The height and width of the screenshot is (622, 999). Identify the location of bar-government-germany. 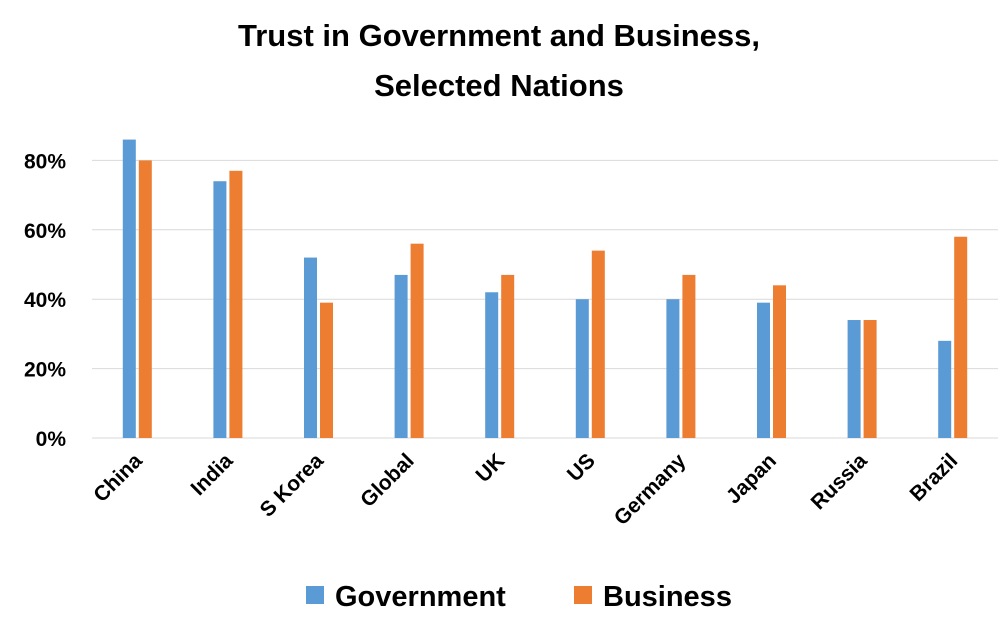
(673, 368).